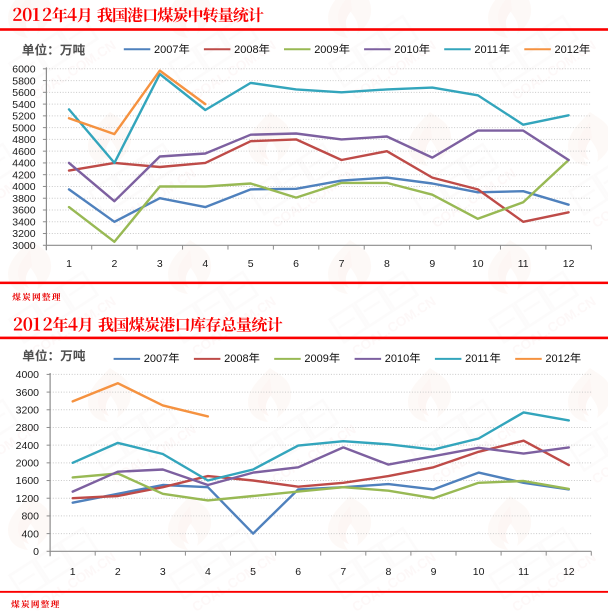  Describe the element at coordinates (28, 481) in the screenshot. I see `svg-text: 1600` at that location.